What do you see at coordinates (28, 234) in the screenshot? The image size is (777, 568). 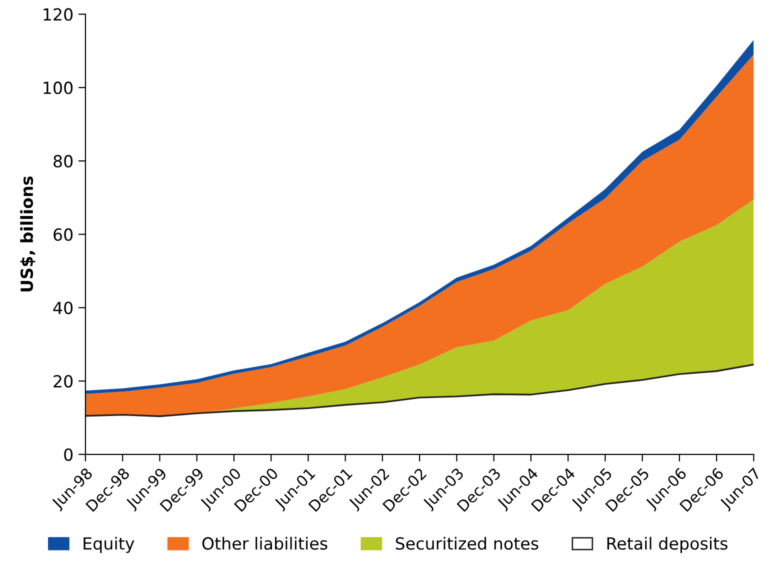 I see `y-axis-title: US$, billions` at bounding box center [28, 234].